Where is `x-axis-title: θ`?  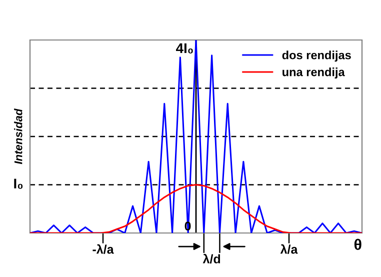 x-axis-title: θ is located at coordinates (358, 244).